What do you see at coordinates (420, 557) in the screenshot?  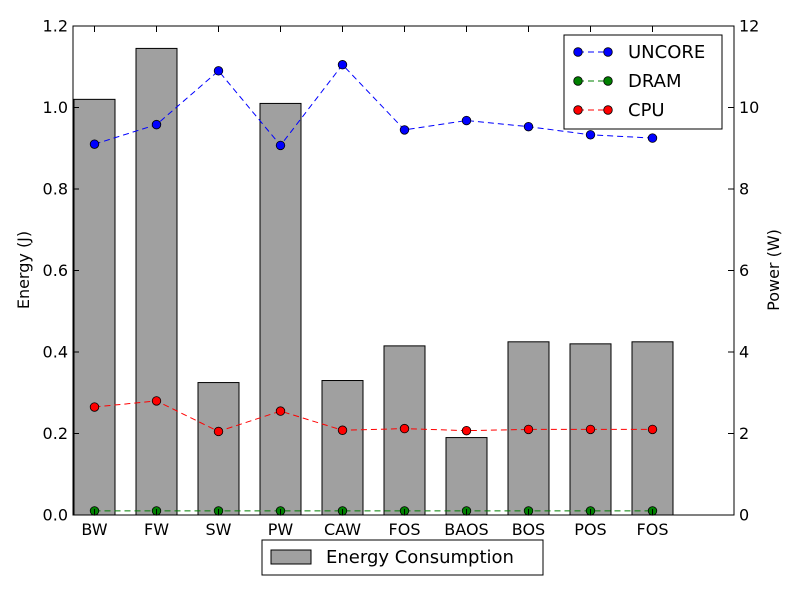 I see `legend-label-energy: Energy Consumption` at bounding box center [420, 557].